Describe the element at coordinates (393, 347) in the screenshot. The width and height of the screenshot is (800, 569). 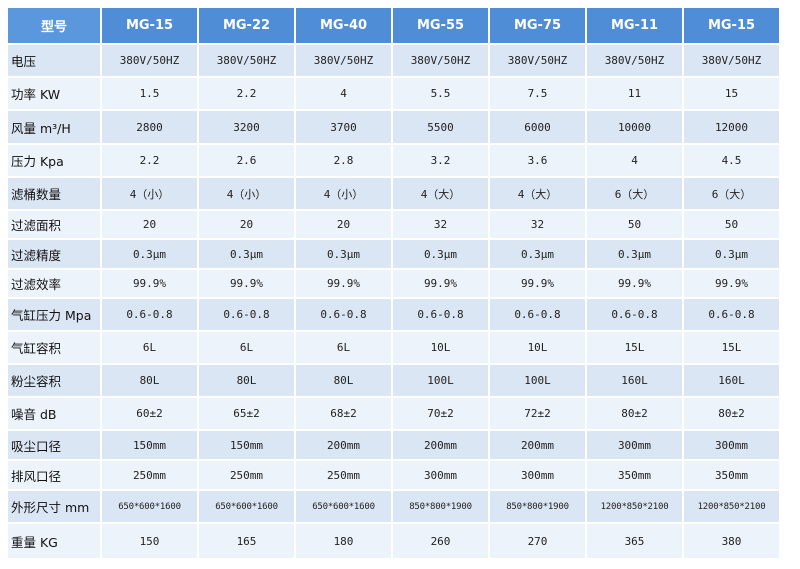
I see `table-row: 气缸容积 6L 6L 6L 10L 10L 15L 15L` at that location.